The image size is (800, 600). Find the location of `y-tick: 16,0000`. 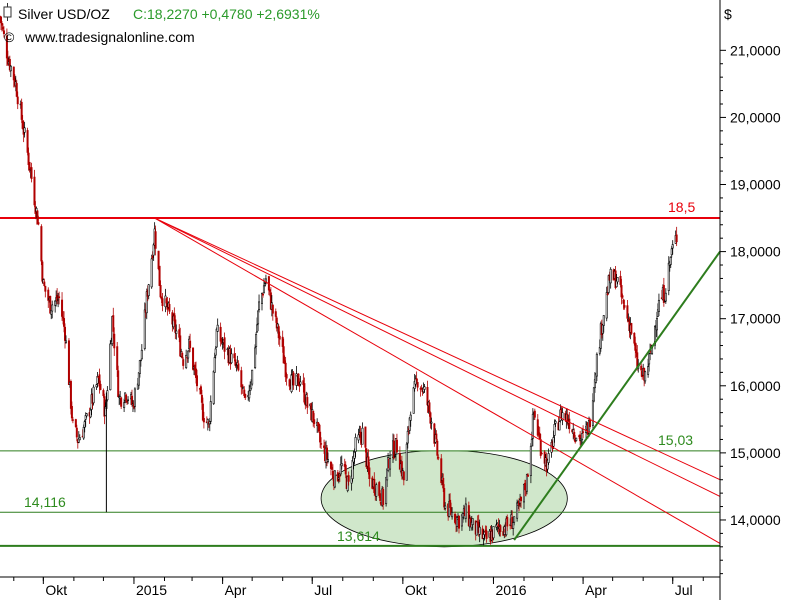

y-tick: 16,0000 is located at coordinates (750, 409).